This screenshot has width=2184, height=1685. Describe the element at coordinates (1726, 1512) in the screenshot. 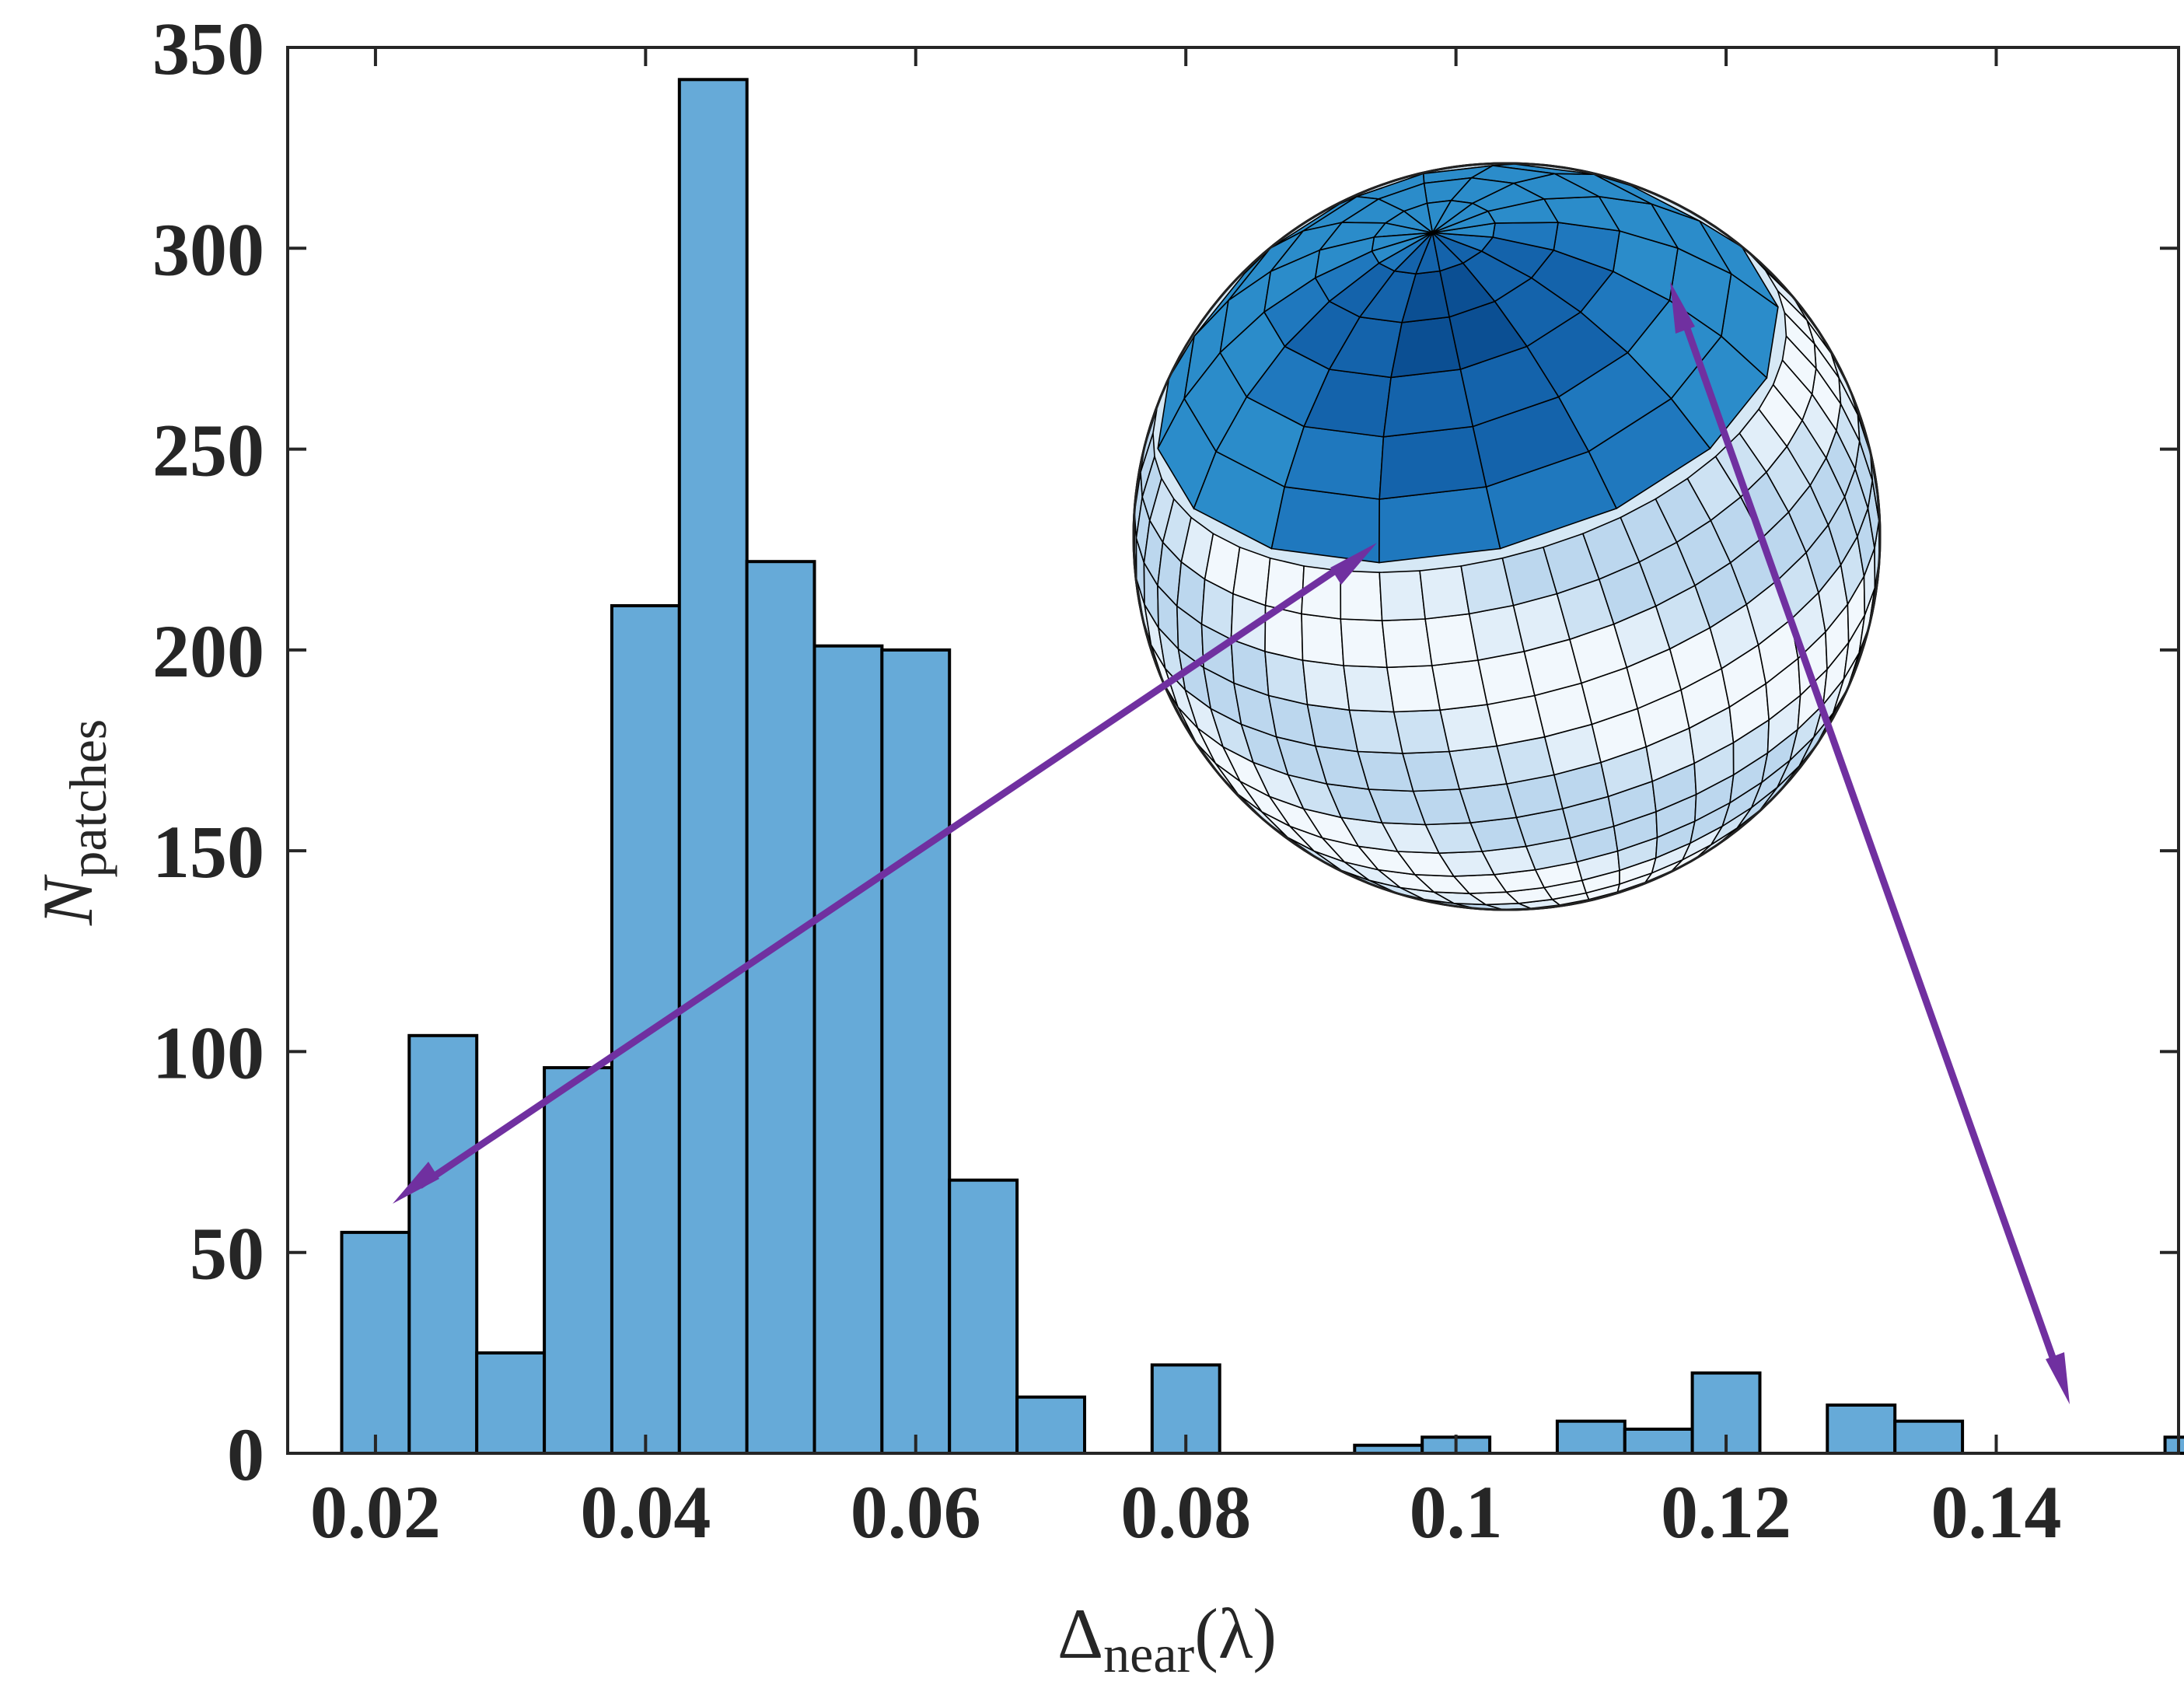

I see `x-tick-label: 0.12` at that location.